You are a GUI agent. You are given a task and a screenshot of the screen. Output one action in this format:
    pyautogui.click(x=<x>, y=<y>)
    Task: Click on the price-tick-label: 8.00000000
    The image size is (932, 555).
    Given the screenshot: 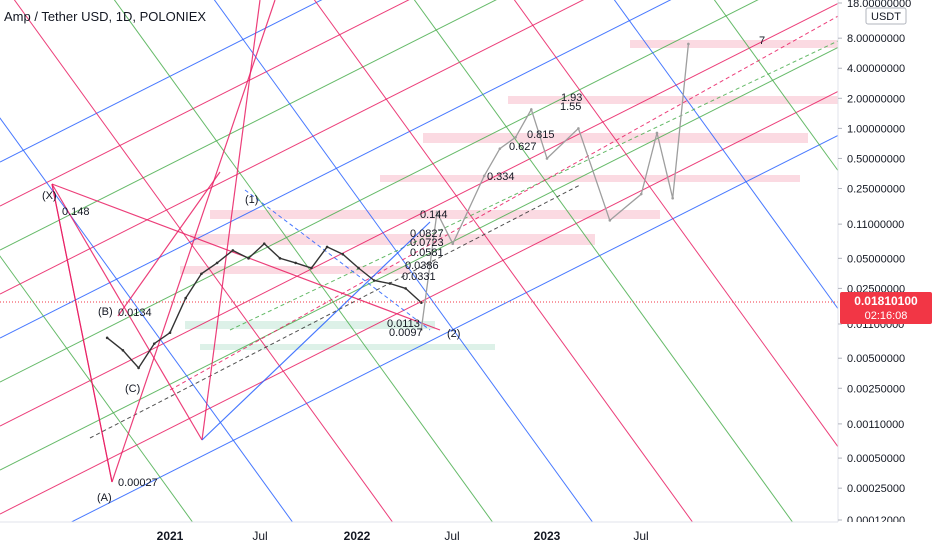 What is the action you would take?
    pyautogui.click(x=876, y=39)
    